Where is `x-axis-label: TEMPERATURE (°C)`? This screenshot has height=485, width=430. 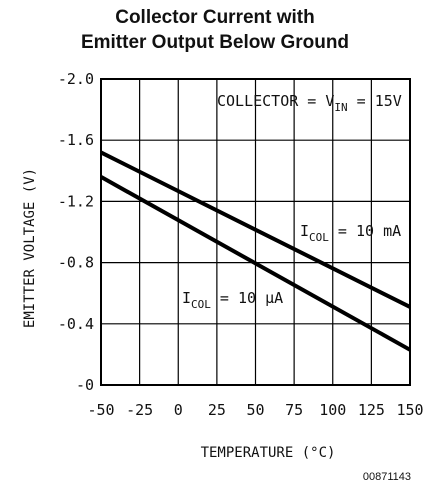
x-axis-label: TEMPERATURE (°C) is located at coordinates (268, 453).